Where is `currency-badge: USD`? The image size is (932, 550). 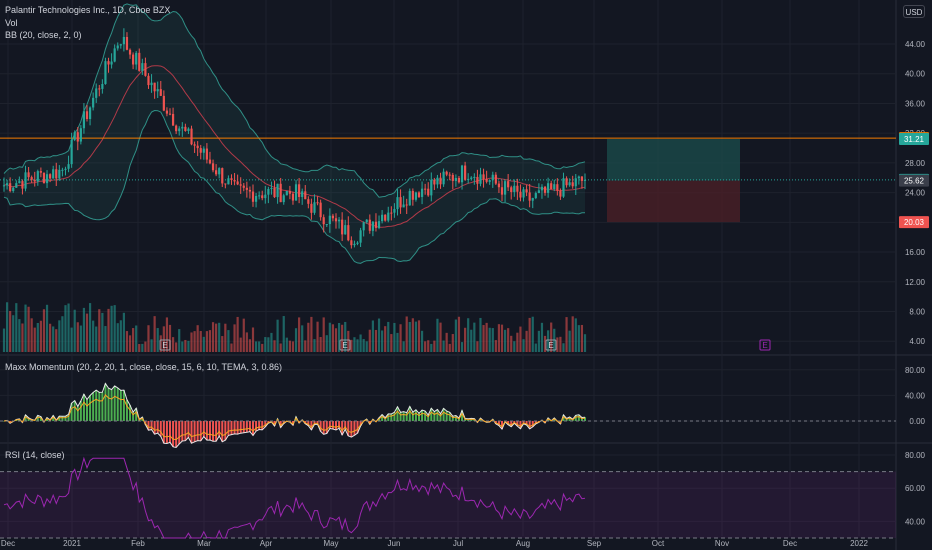 currency-badge: USD is located at coordinates (914, 11).